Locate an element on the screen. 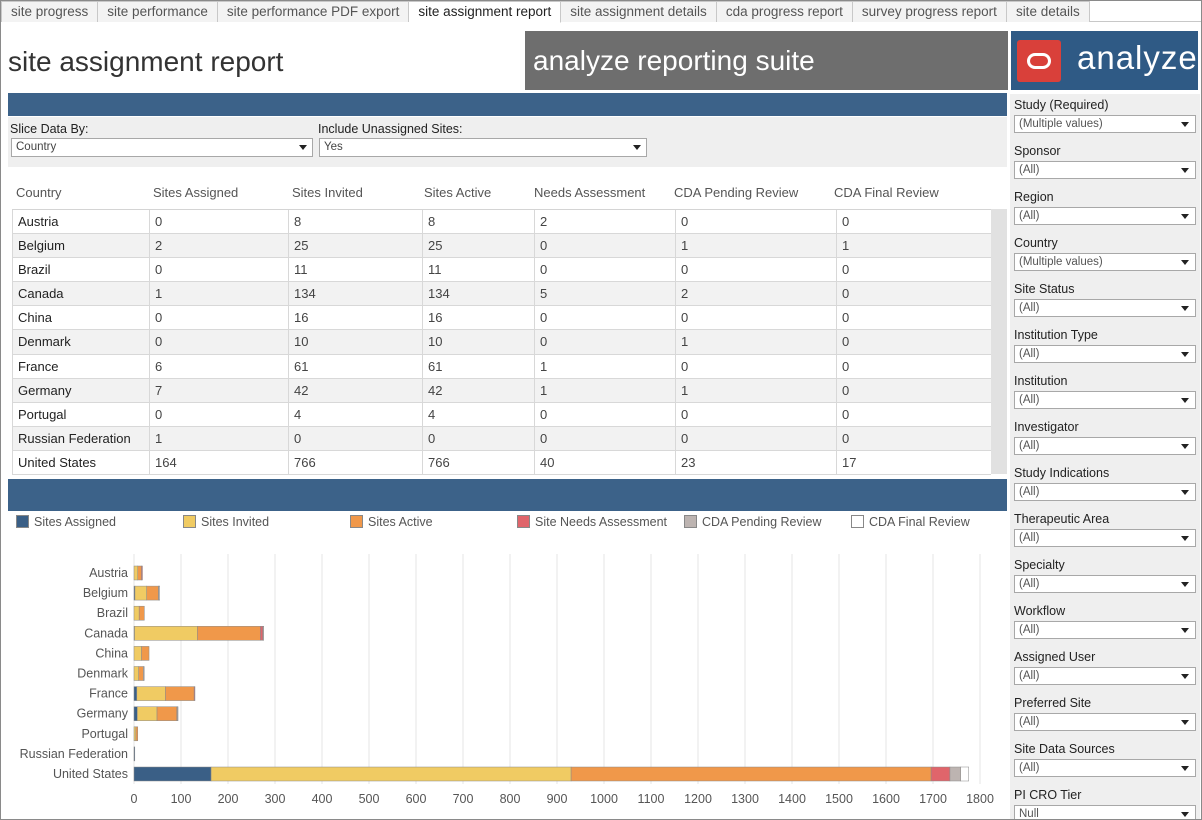  table-scrollbar is located at coordinates (999, 341).